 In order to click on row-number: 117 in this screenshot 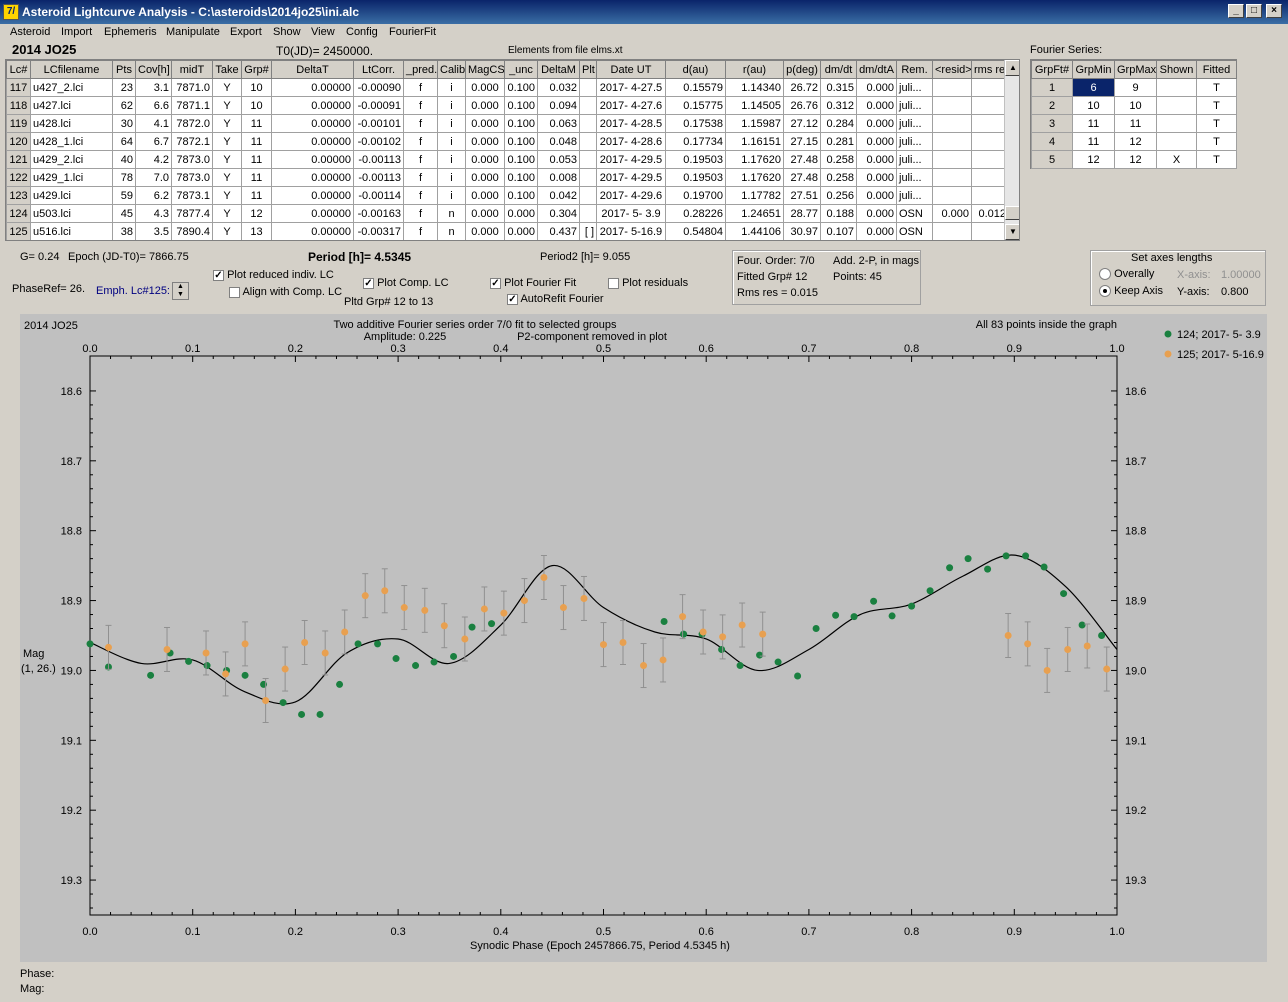, I will do `click(18, 87)`.